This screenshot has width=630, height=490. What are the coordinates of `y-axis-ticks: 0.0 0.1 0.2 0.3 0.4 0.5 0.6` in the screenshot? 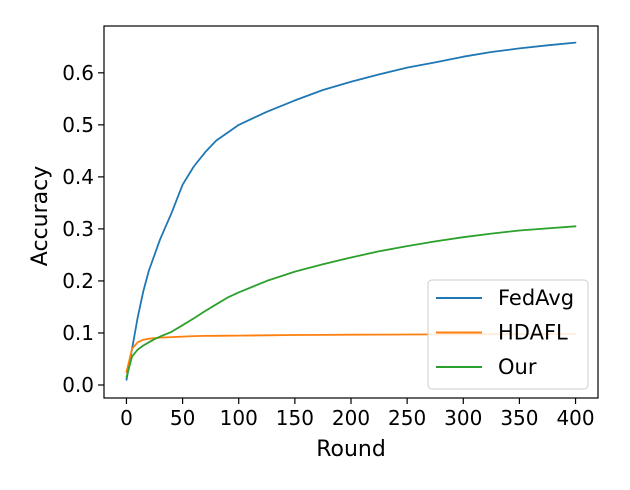 It's located at (83, 229).